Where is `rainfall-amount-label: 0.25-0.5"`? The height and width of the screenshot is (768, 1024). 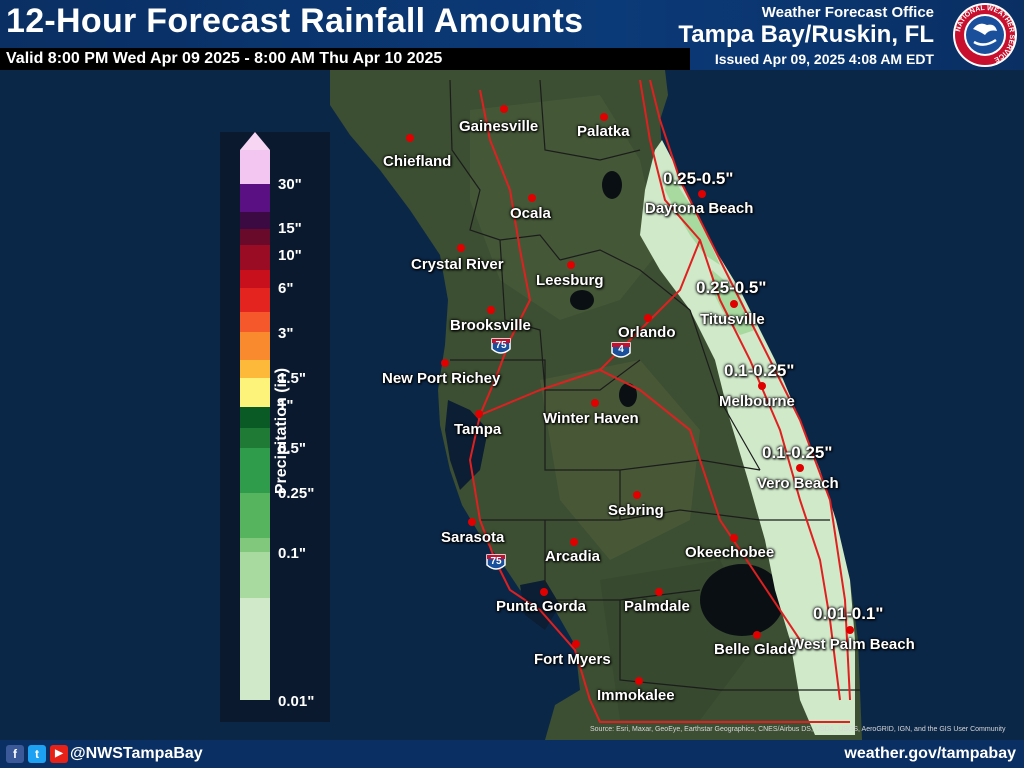 rainfall-amount-label: 0.25-0.5" is located at coordinates (731, 287).